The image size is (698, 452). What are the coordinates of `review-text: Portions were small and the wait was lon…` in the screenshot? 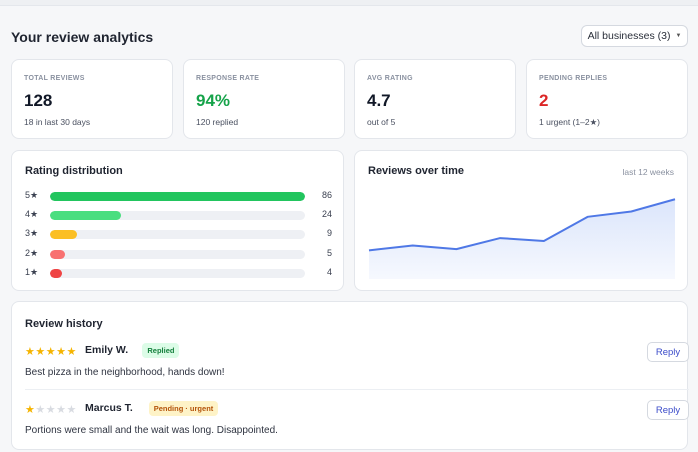 It's located at (151, 430).